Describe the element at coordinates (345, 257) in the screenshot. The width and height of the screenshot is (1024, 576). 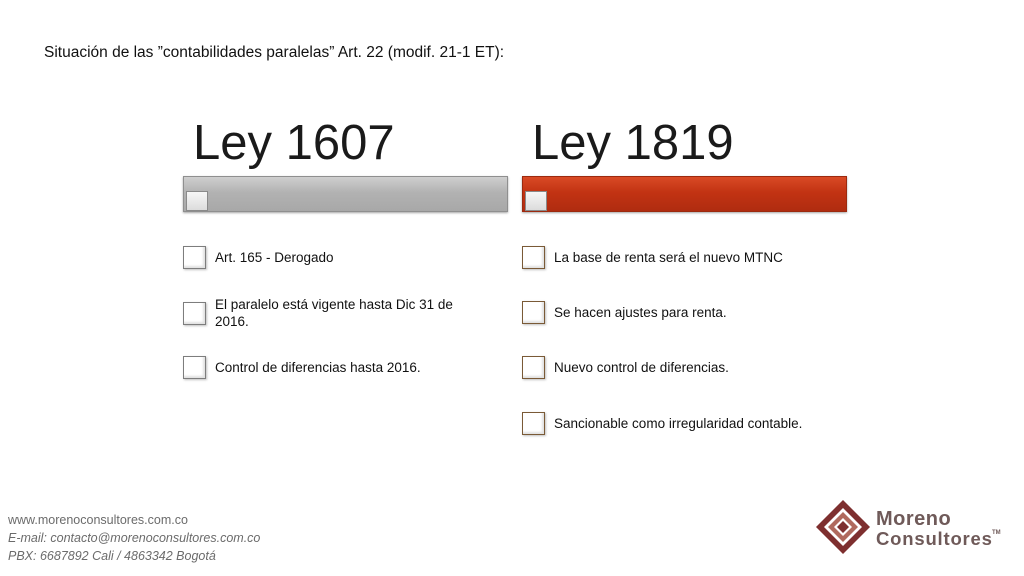
I see `list-item: Art. 165 - Derogado` at that location.